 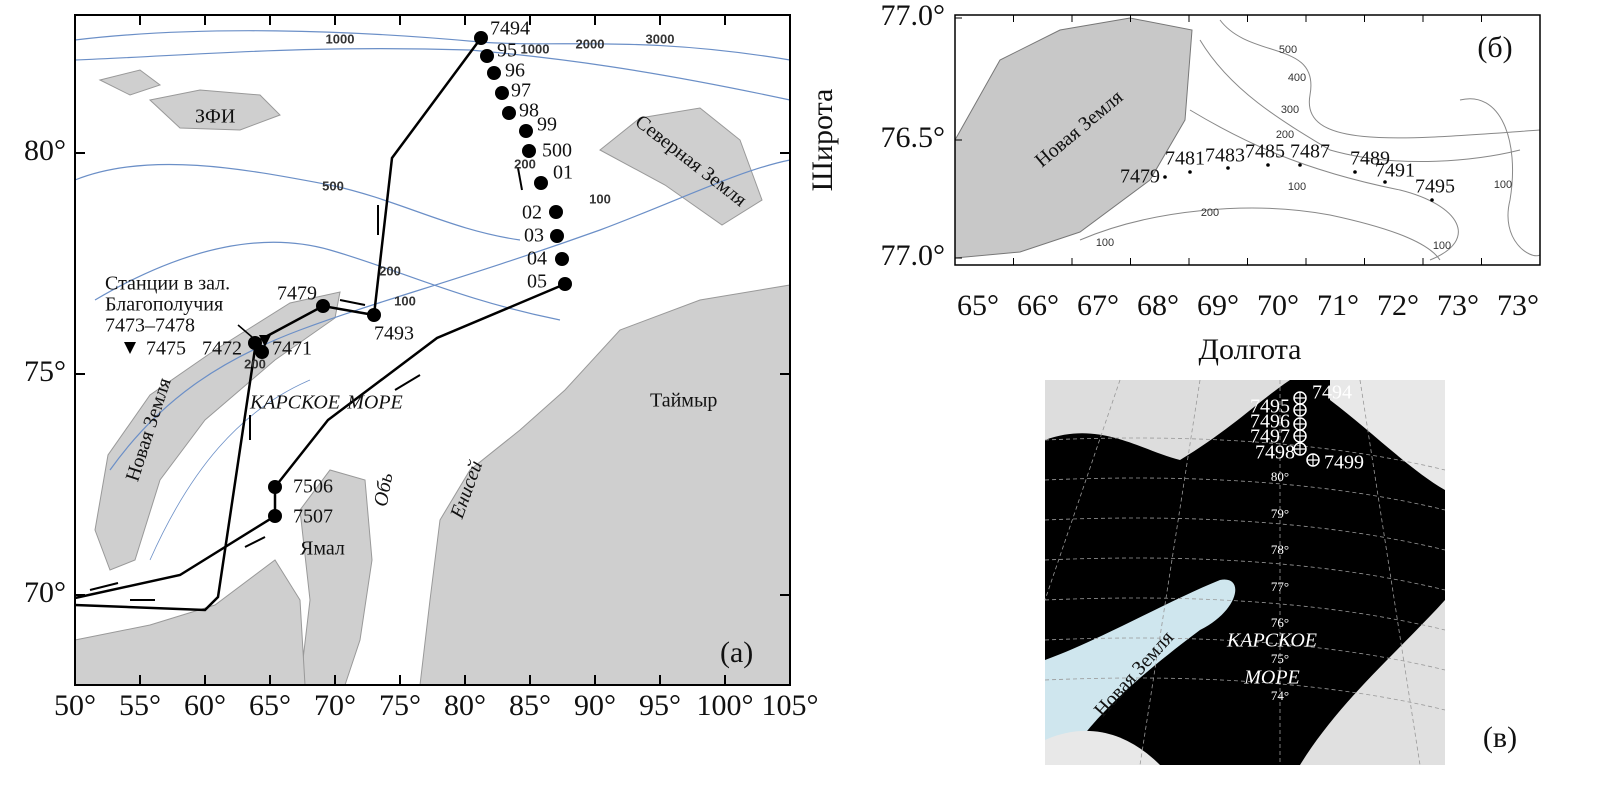 What do you see at coordinates (1280, 658) in the screenshot?
I see `latitude-label: 75°` at bounding box center [1280, 658].